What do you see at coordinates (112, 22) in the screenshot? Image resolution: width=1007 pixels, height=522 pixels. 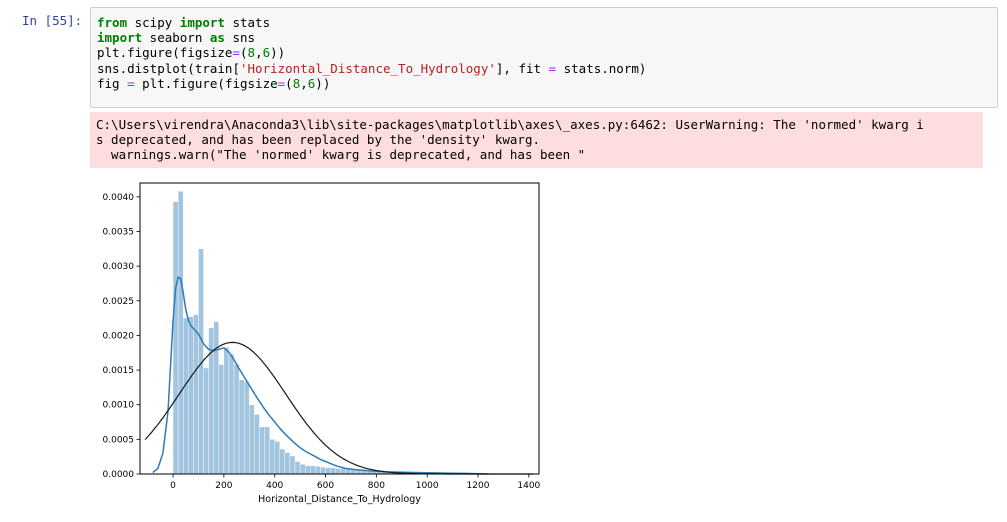 I see `code-token: from` at bounding box center [112, 22].